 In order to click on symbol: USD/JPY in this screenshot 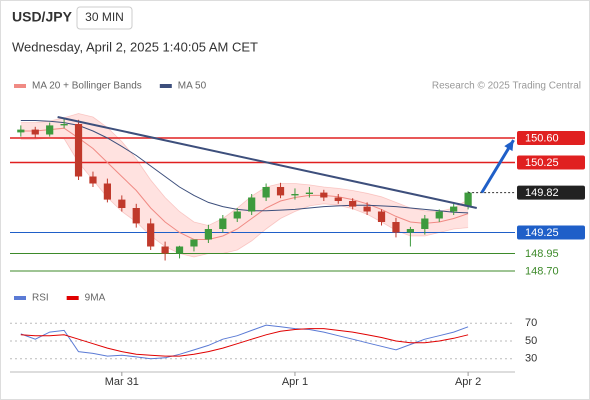, I will do `click(42, 17)`.